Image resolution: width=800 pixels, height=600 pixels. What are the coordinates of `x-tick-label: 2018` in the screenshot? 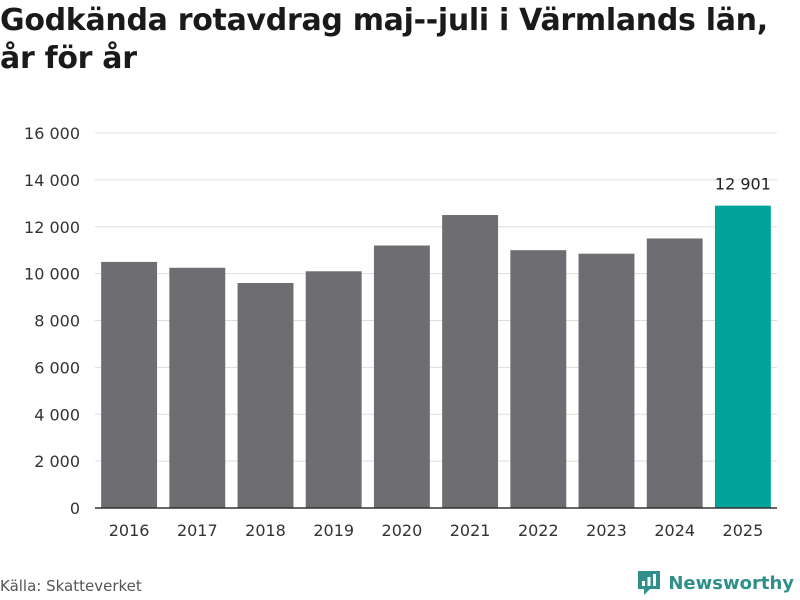 It's located at (265, 530).